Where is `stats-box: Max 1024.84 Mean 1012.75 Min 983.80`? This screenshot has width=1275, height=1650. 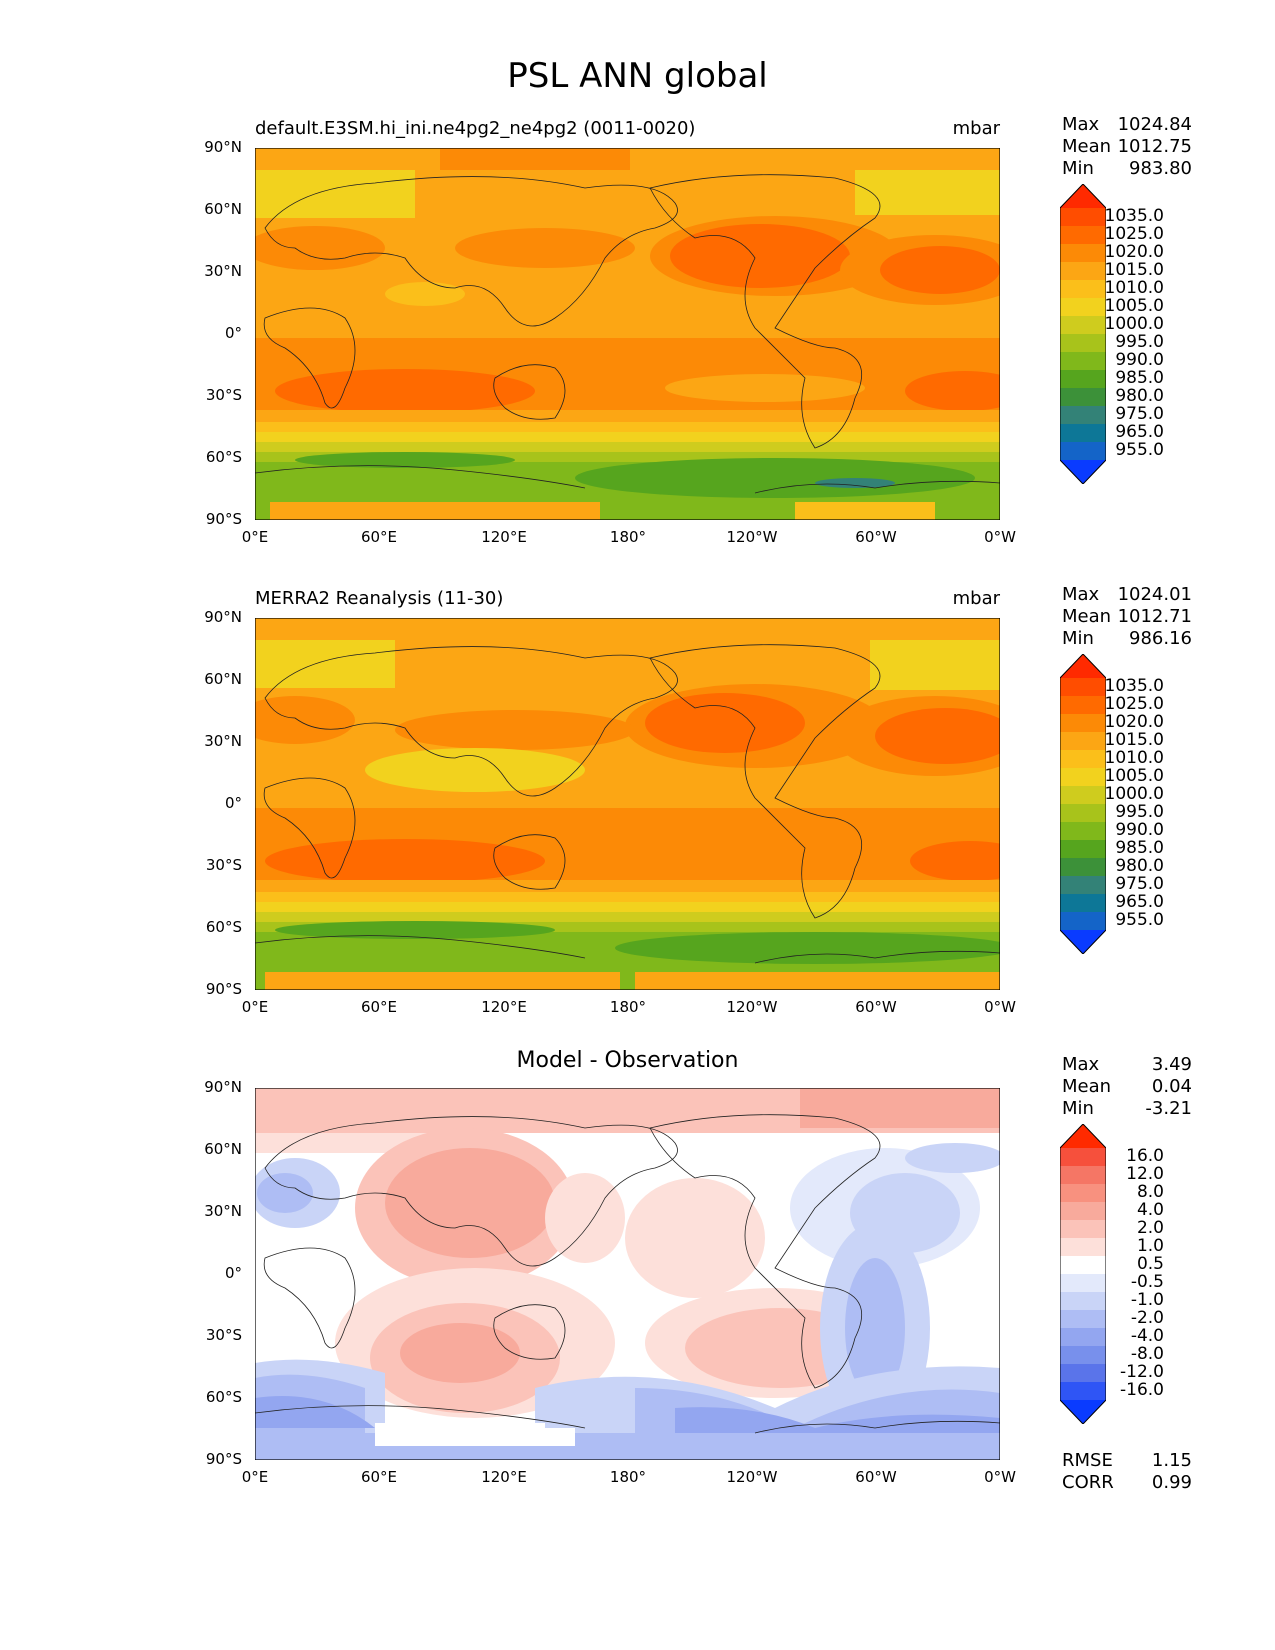 stats-box: Max 1024.84 Mean 1012.75 Min 983.80 is located at coordinates (1127, 147).